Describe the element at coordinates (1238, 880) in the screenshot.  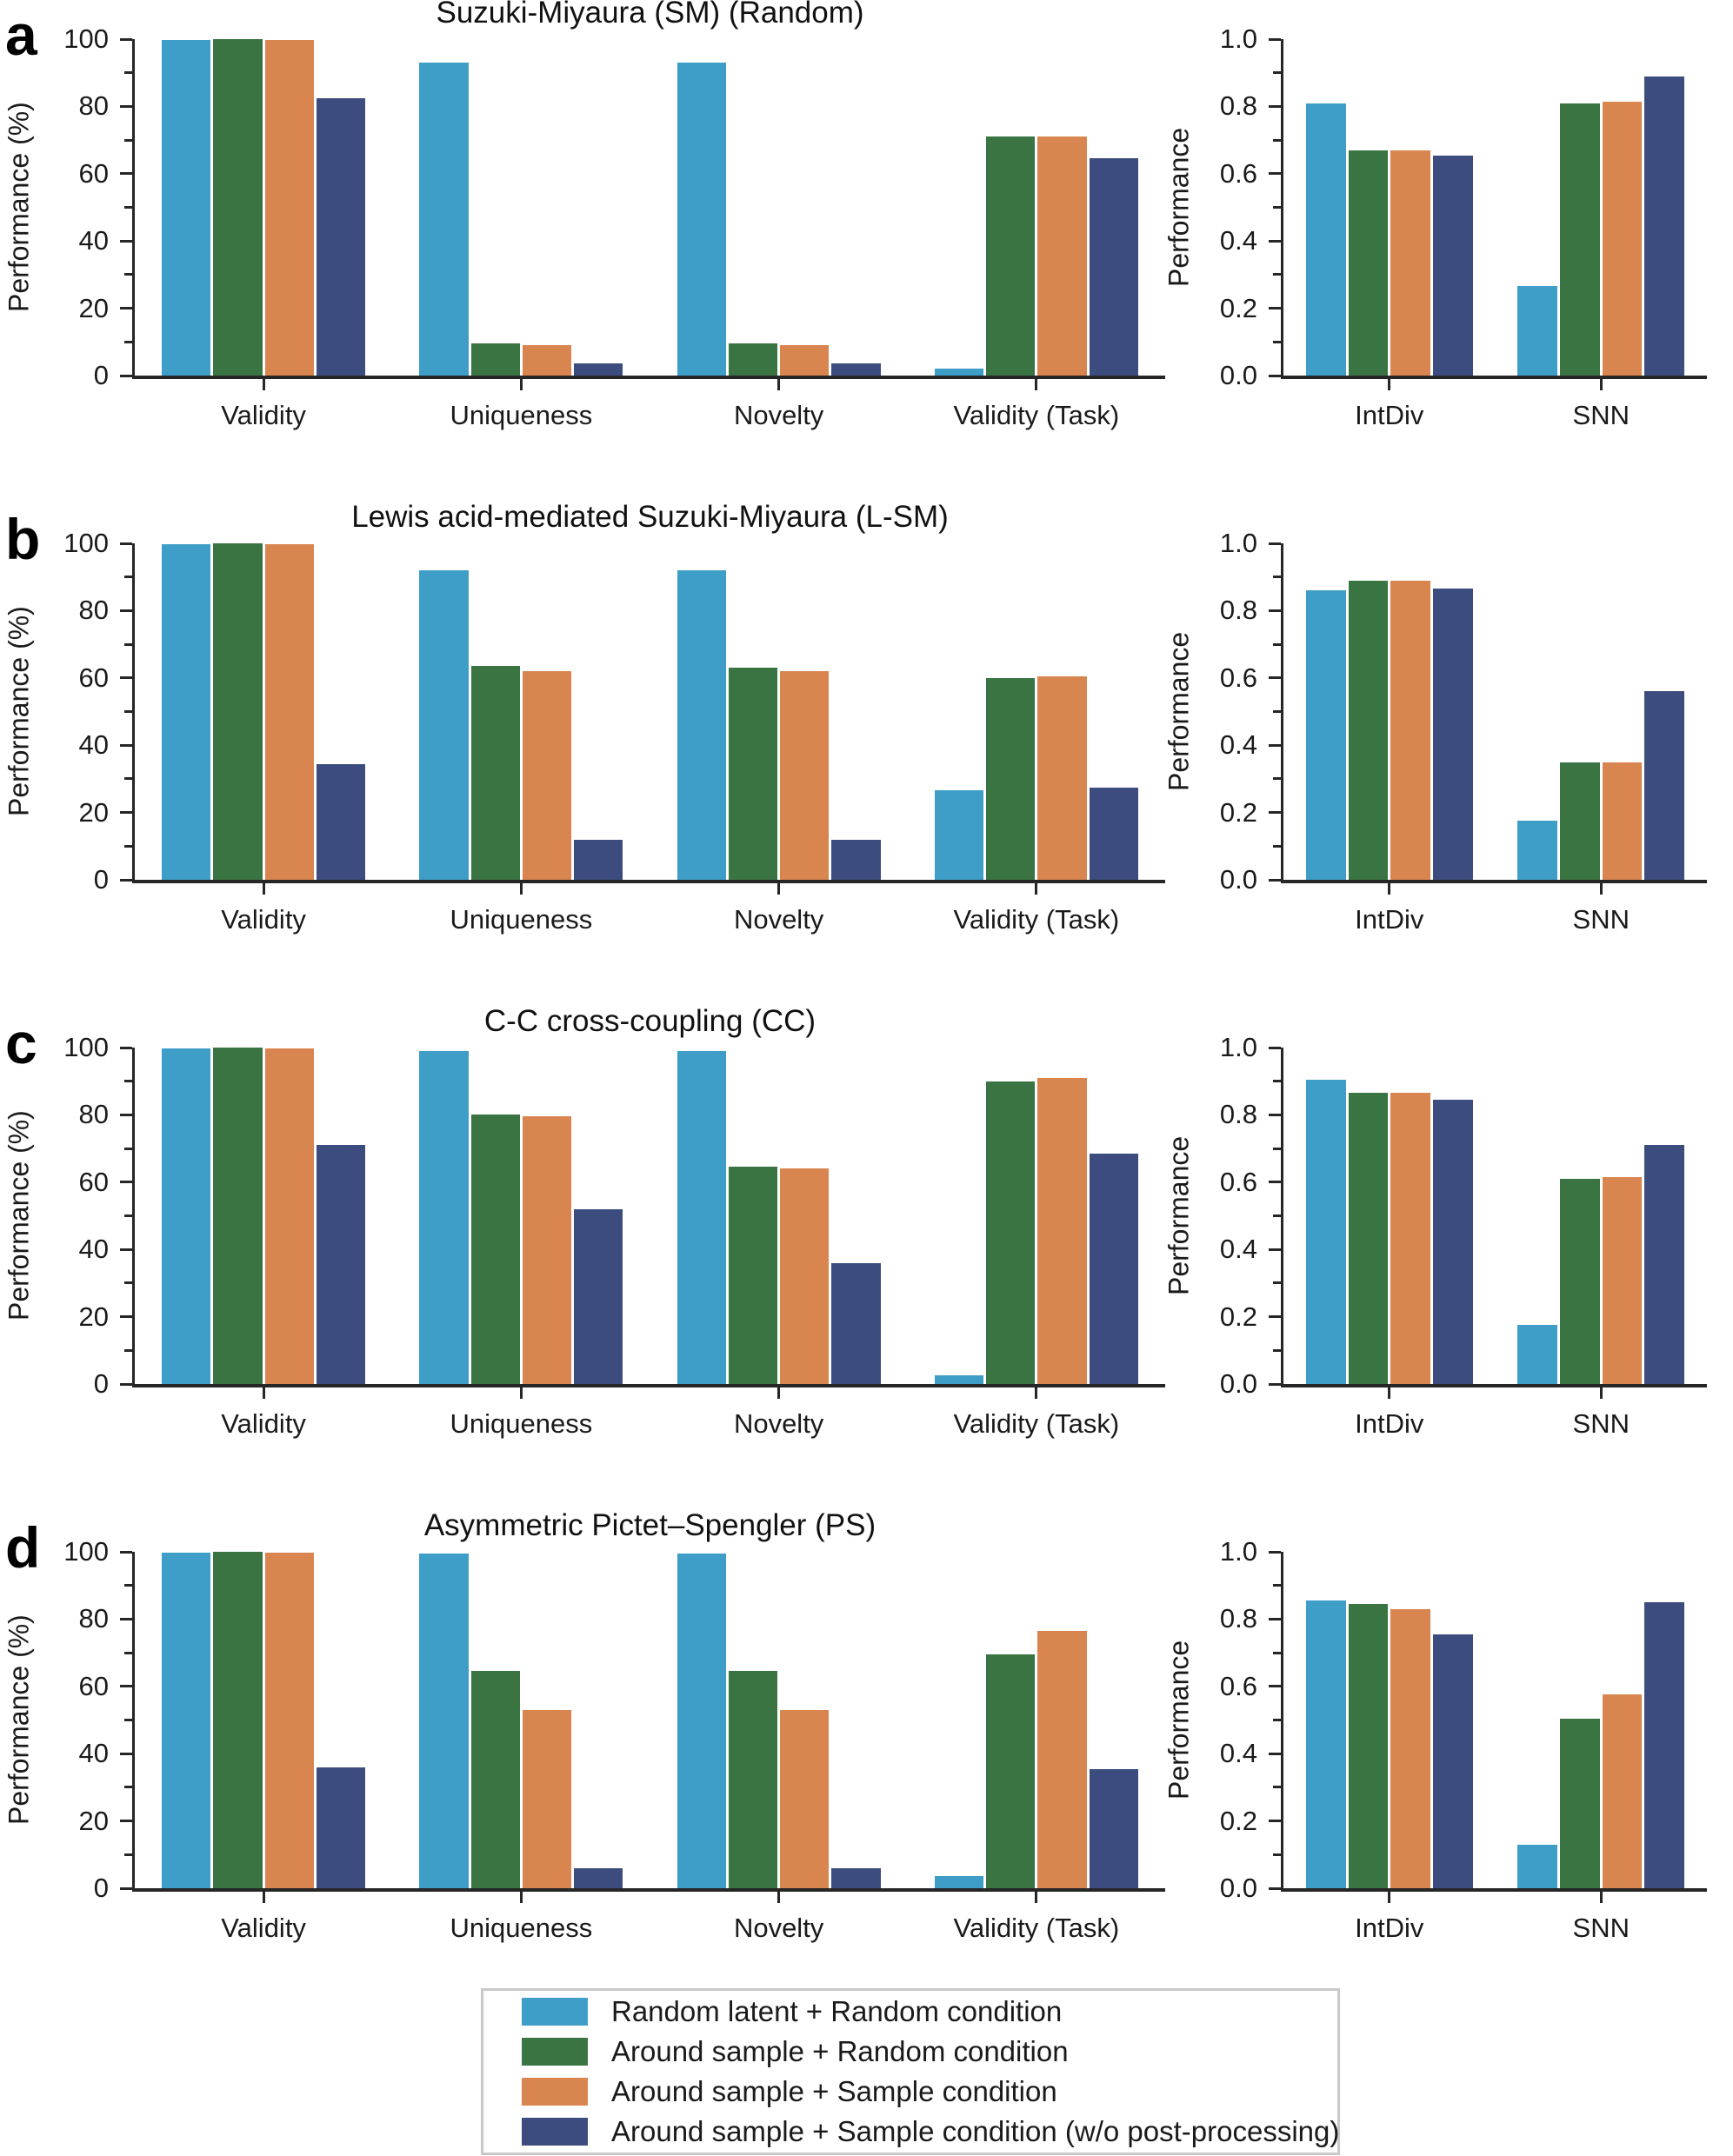
I see `y-tick-label: 0.0` at that location.